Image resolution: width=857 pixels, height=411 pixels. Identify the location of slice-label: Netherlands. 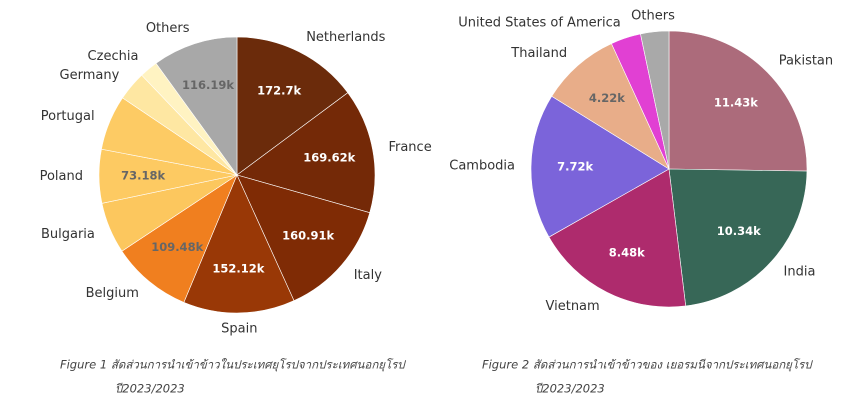
(345, 37).